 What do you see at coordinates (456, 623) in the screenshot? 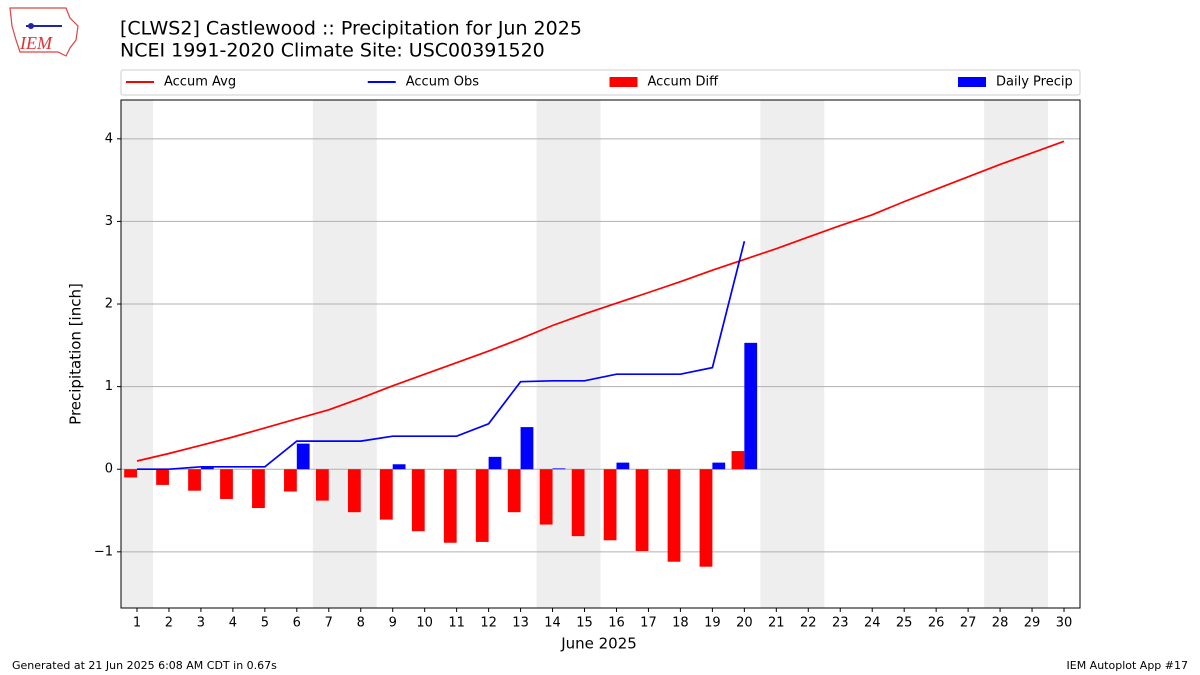
I see `x-tick-label: 11` at bounding box center [456, 623].